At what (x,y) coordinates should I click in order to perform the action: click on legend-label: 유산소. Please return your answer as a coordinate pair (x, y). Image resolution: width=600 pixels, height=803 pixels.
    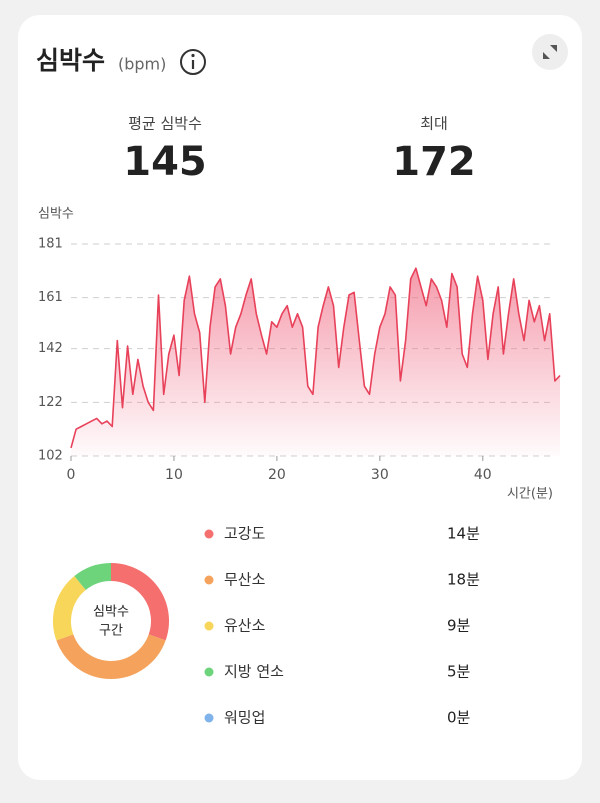
    Looking at the image, I should click on (245, 626).